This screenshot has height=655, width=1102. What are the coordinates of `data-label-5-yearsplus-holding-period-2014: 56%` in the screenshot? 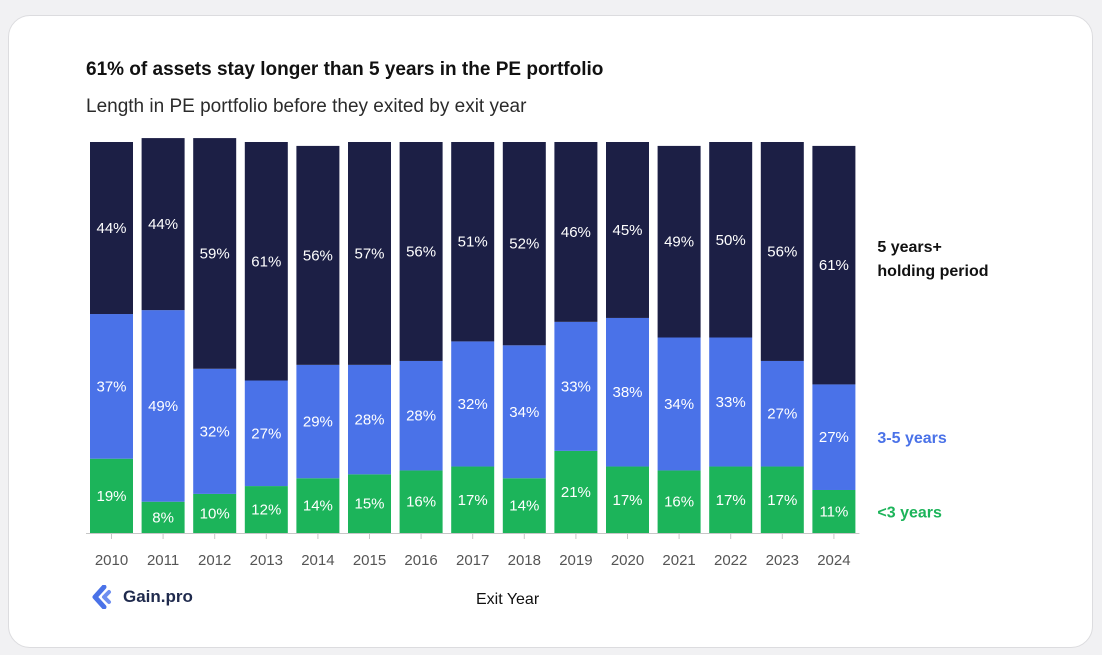 It's located at (318, 255).